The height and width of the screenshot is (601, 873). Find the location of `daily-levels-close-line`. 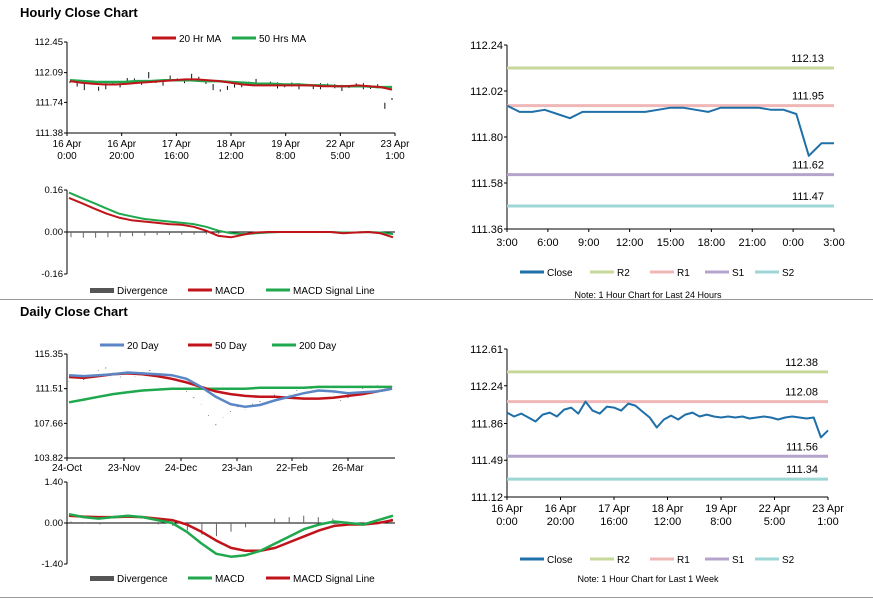

daily-levels-close-line is located at coordinates (667, 419).